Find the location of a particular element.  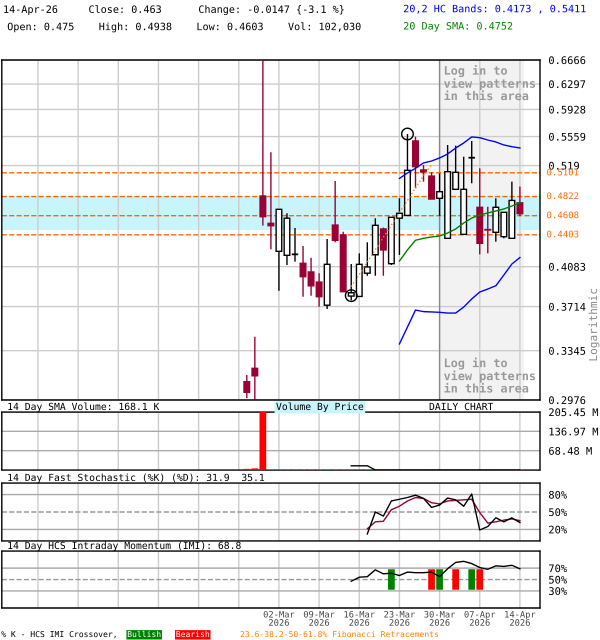

y-axis-title: Logarithmic is located at coordinates (594, 324).